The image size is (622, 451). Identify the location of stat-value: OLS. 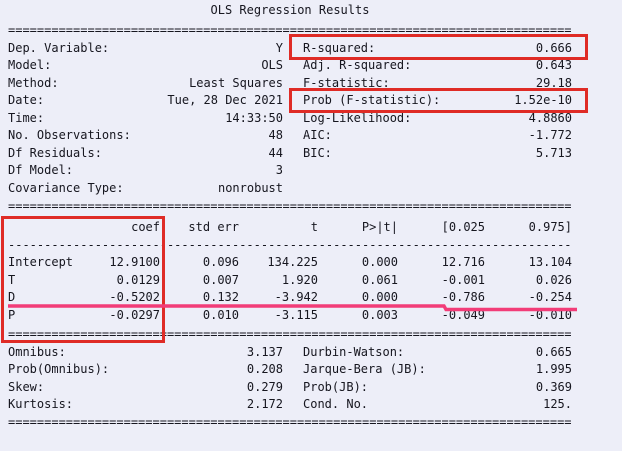
(272, 65).